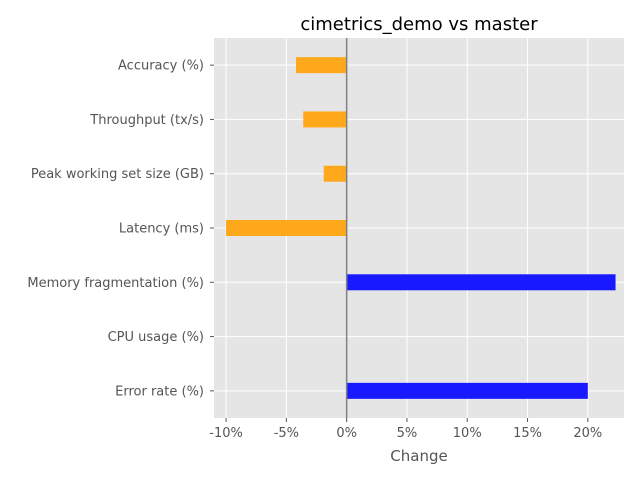 The width and height of the screenshot is (640, 480). I want to click on x-tick-label: 5%, so click(407, 433).